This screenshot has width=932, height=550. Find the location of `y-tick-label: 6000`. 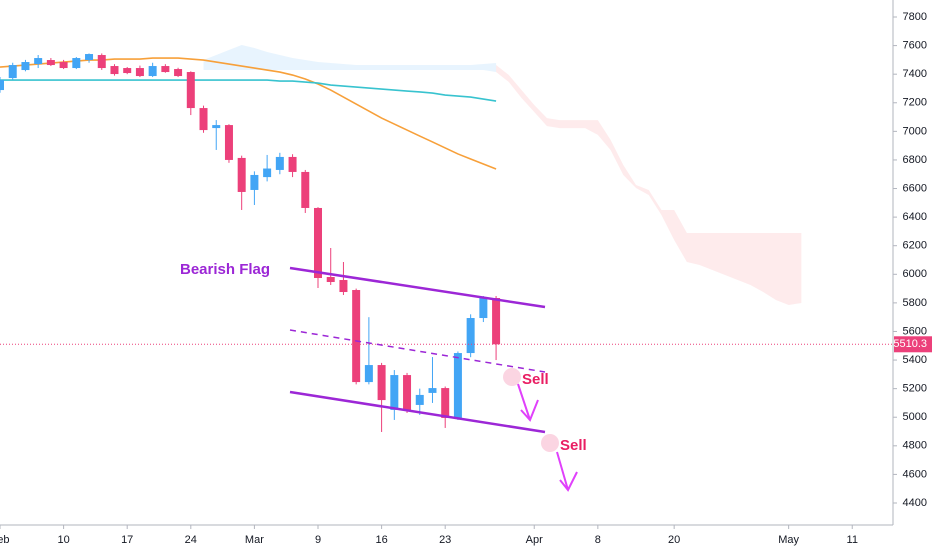

y-tick-label: 6000 is located at coordinates (915, 274).